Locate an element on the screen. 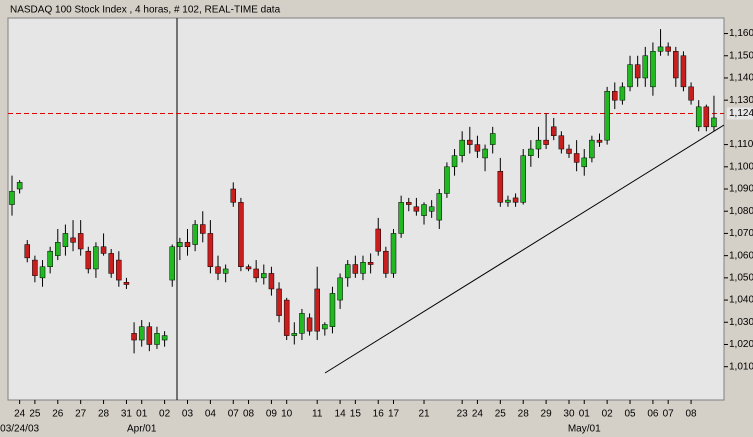 This screenshot has width=753, height=437. x-tick-label: 10 is located at coordinates (287, 414).